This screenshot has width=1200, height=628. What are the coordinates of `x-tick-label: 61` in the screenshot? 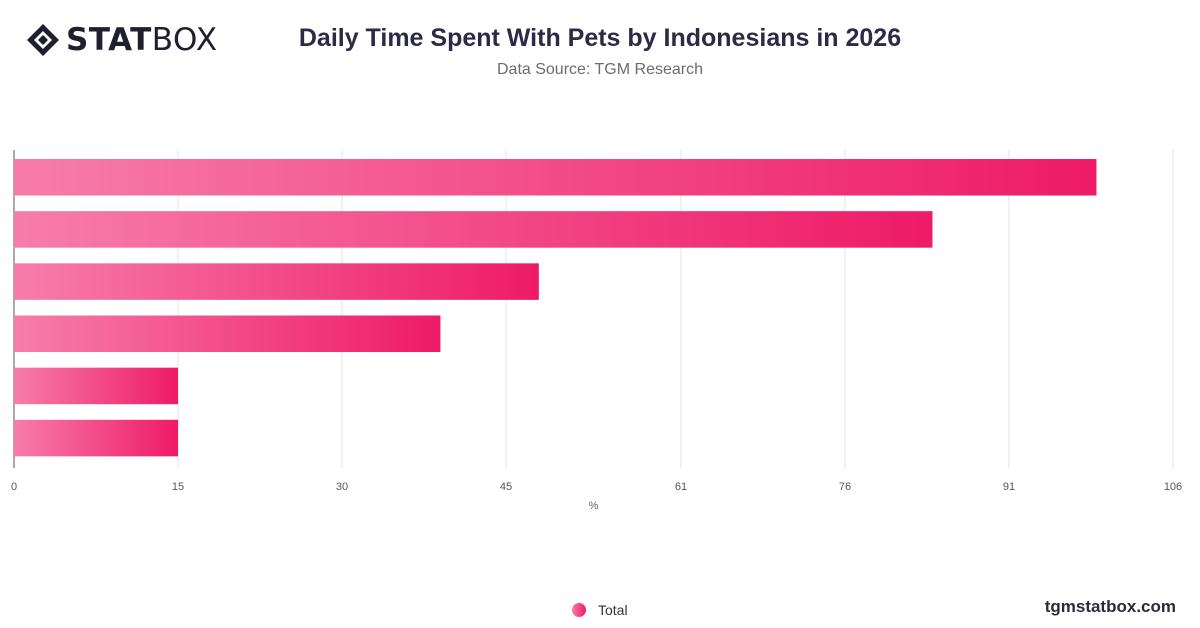 It's located at (681, 487).